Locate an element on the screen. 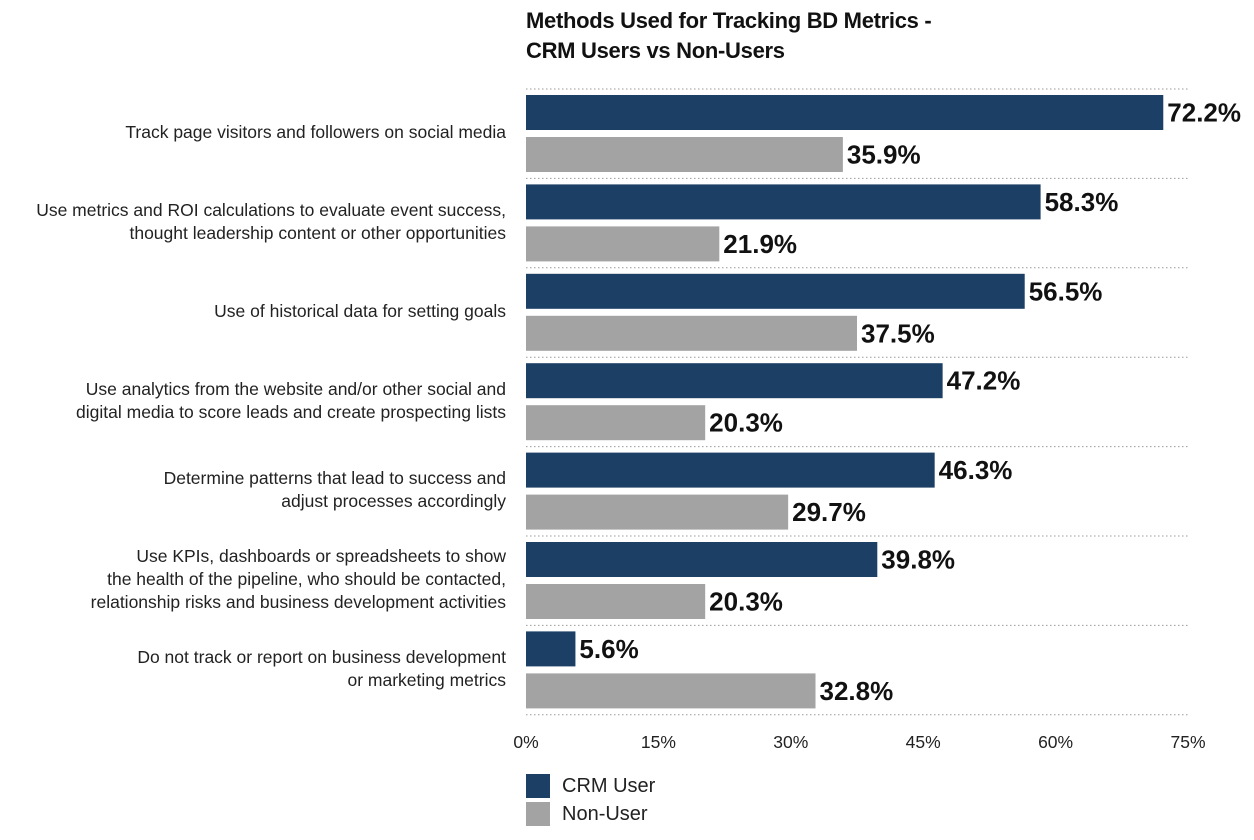 This screenshot has width=1254, height=840. data-label-non-user: 35.9% is located at coordinates (884, 155).